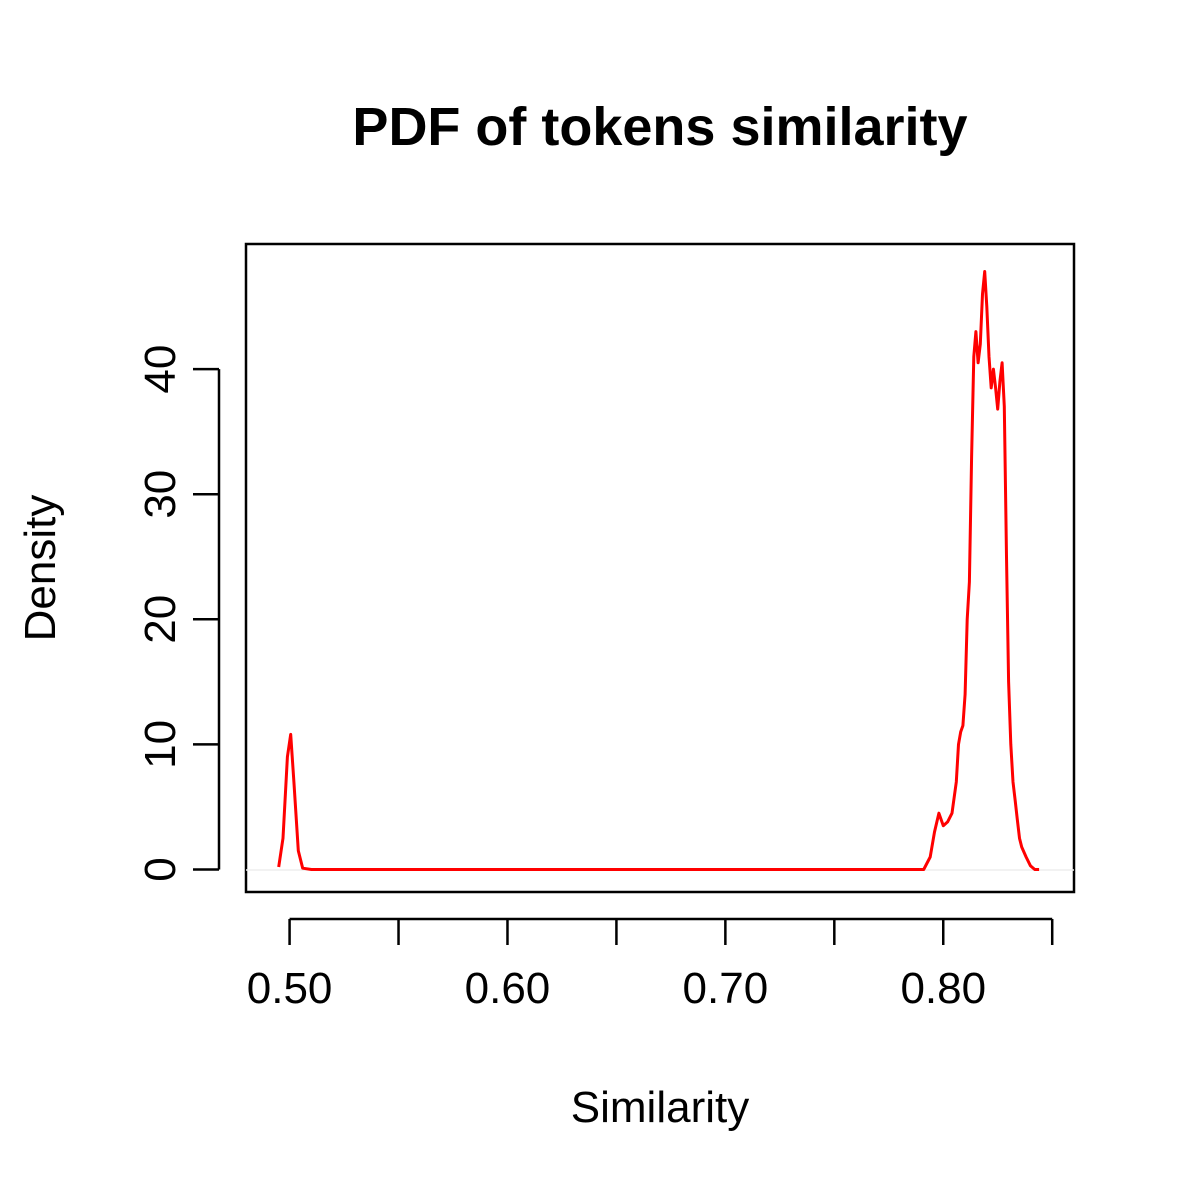  What do you see at coordinates (659, 127) in the screenshot?
I see `chart-title: PDF of tokens similarity` at bounding box center [659, 127].